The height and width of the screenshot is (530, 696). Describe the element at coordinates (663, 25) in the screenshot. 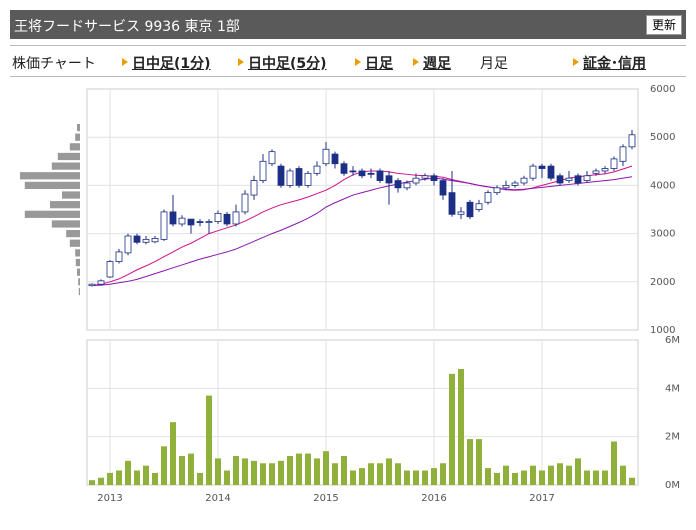

I see `refresh-button: 更新` at that location.